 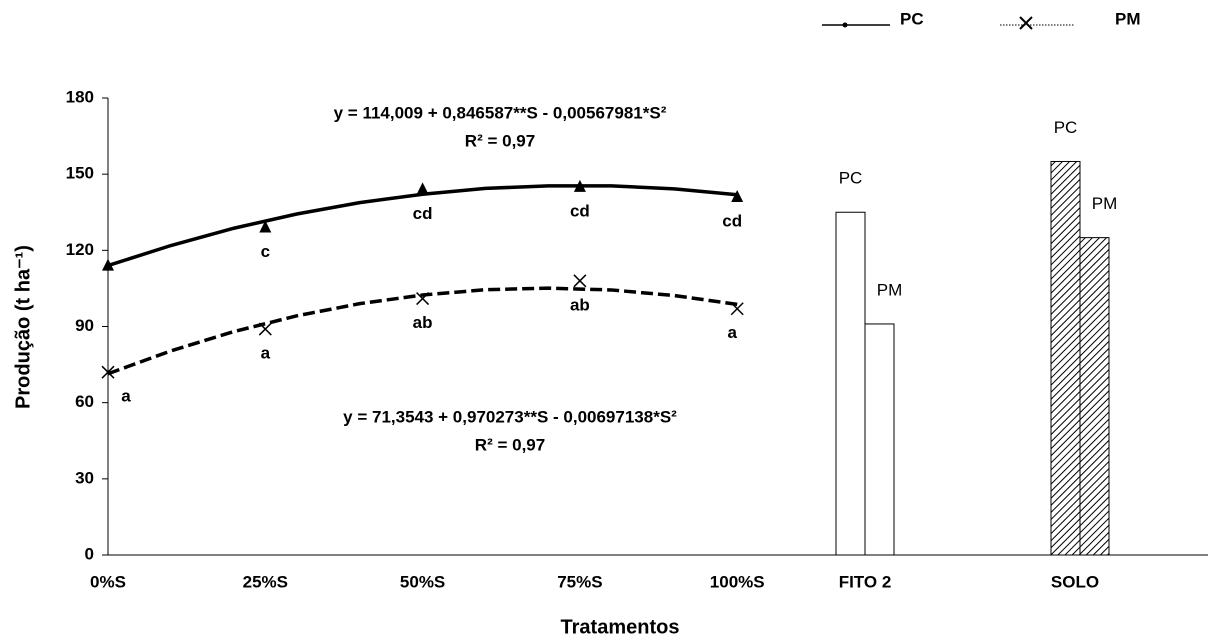 I want to click on y-tick-label: 150, so click(x=80, y=173).